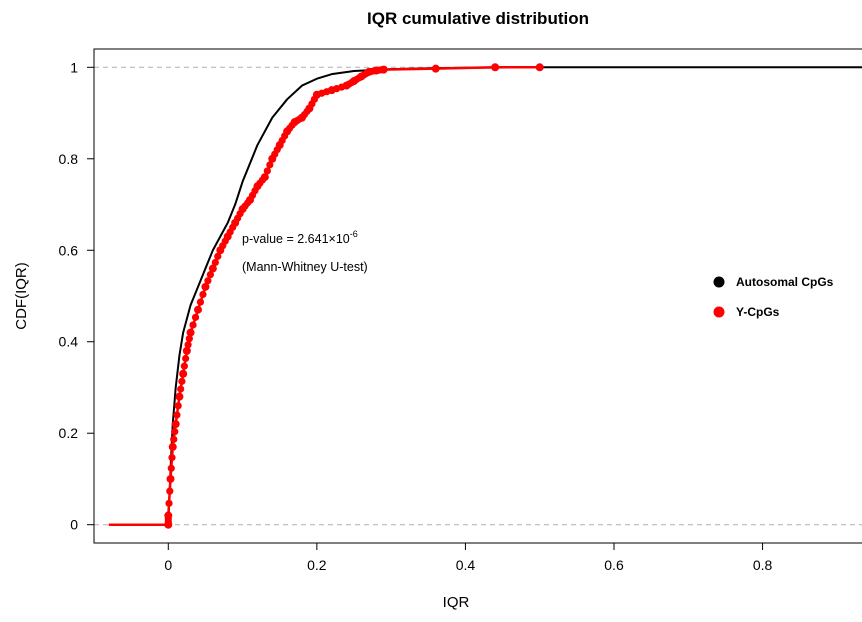 The width and height of the screenshot is (862, 622). I want to click on x-tick-label: 0.6, so click(614, 565).